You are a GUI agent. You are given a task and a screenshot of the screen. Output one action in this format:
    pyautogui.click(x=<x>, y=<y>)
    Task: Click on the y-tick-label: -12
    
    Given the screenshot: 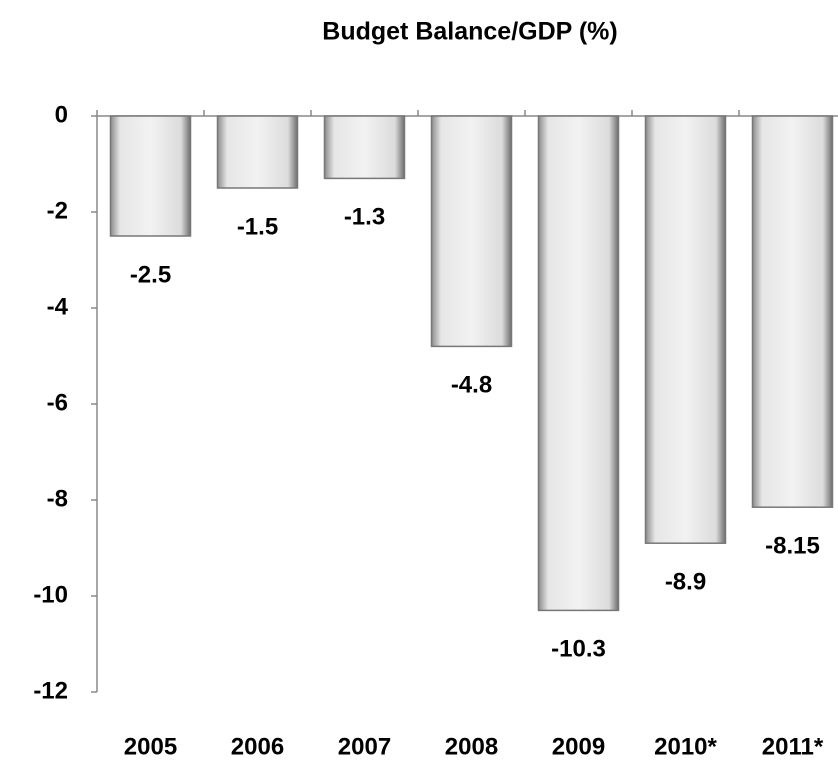 What is the action you would take?
    pyautogui.click(x=50, y=690)
    